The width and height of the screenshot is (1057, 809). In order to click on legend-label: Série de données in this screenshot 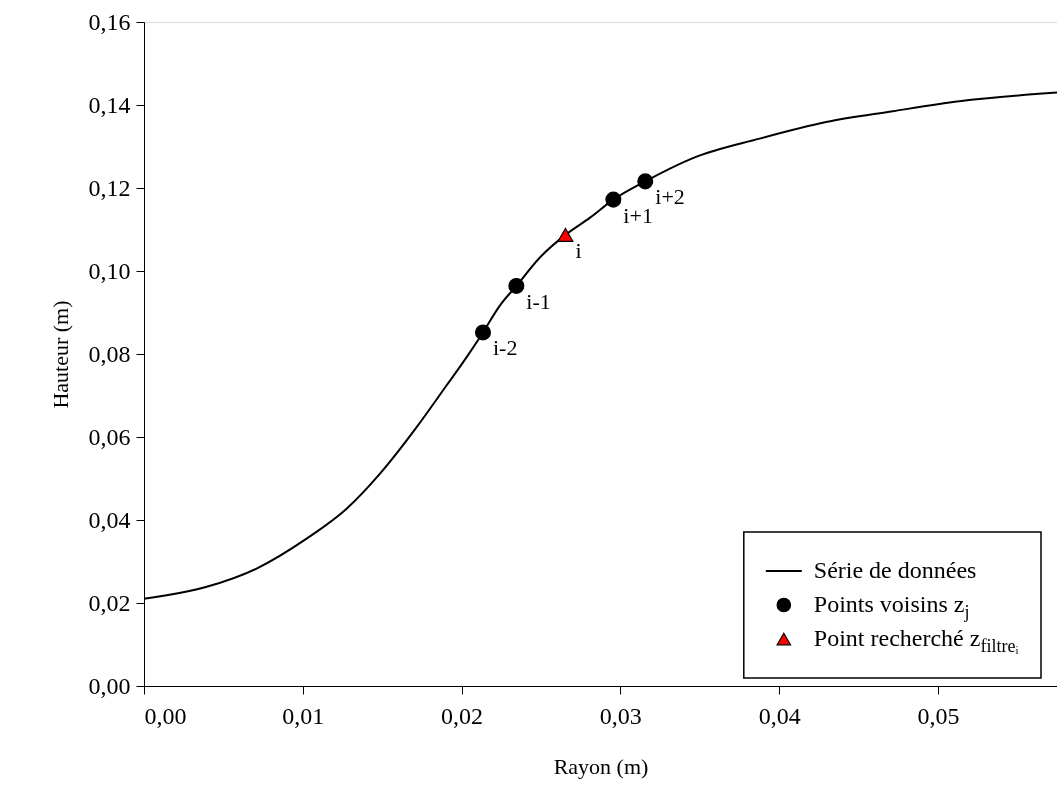, I will do `click(895, 570)`.